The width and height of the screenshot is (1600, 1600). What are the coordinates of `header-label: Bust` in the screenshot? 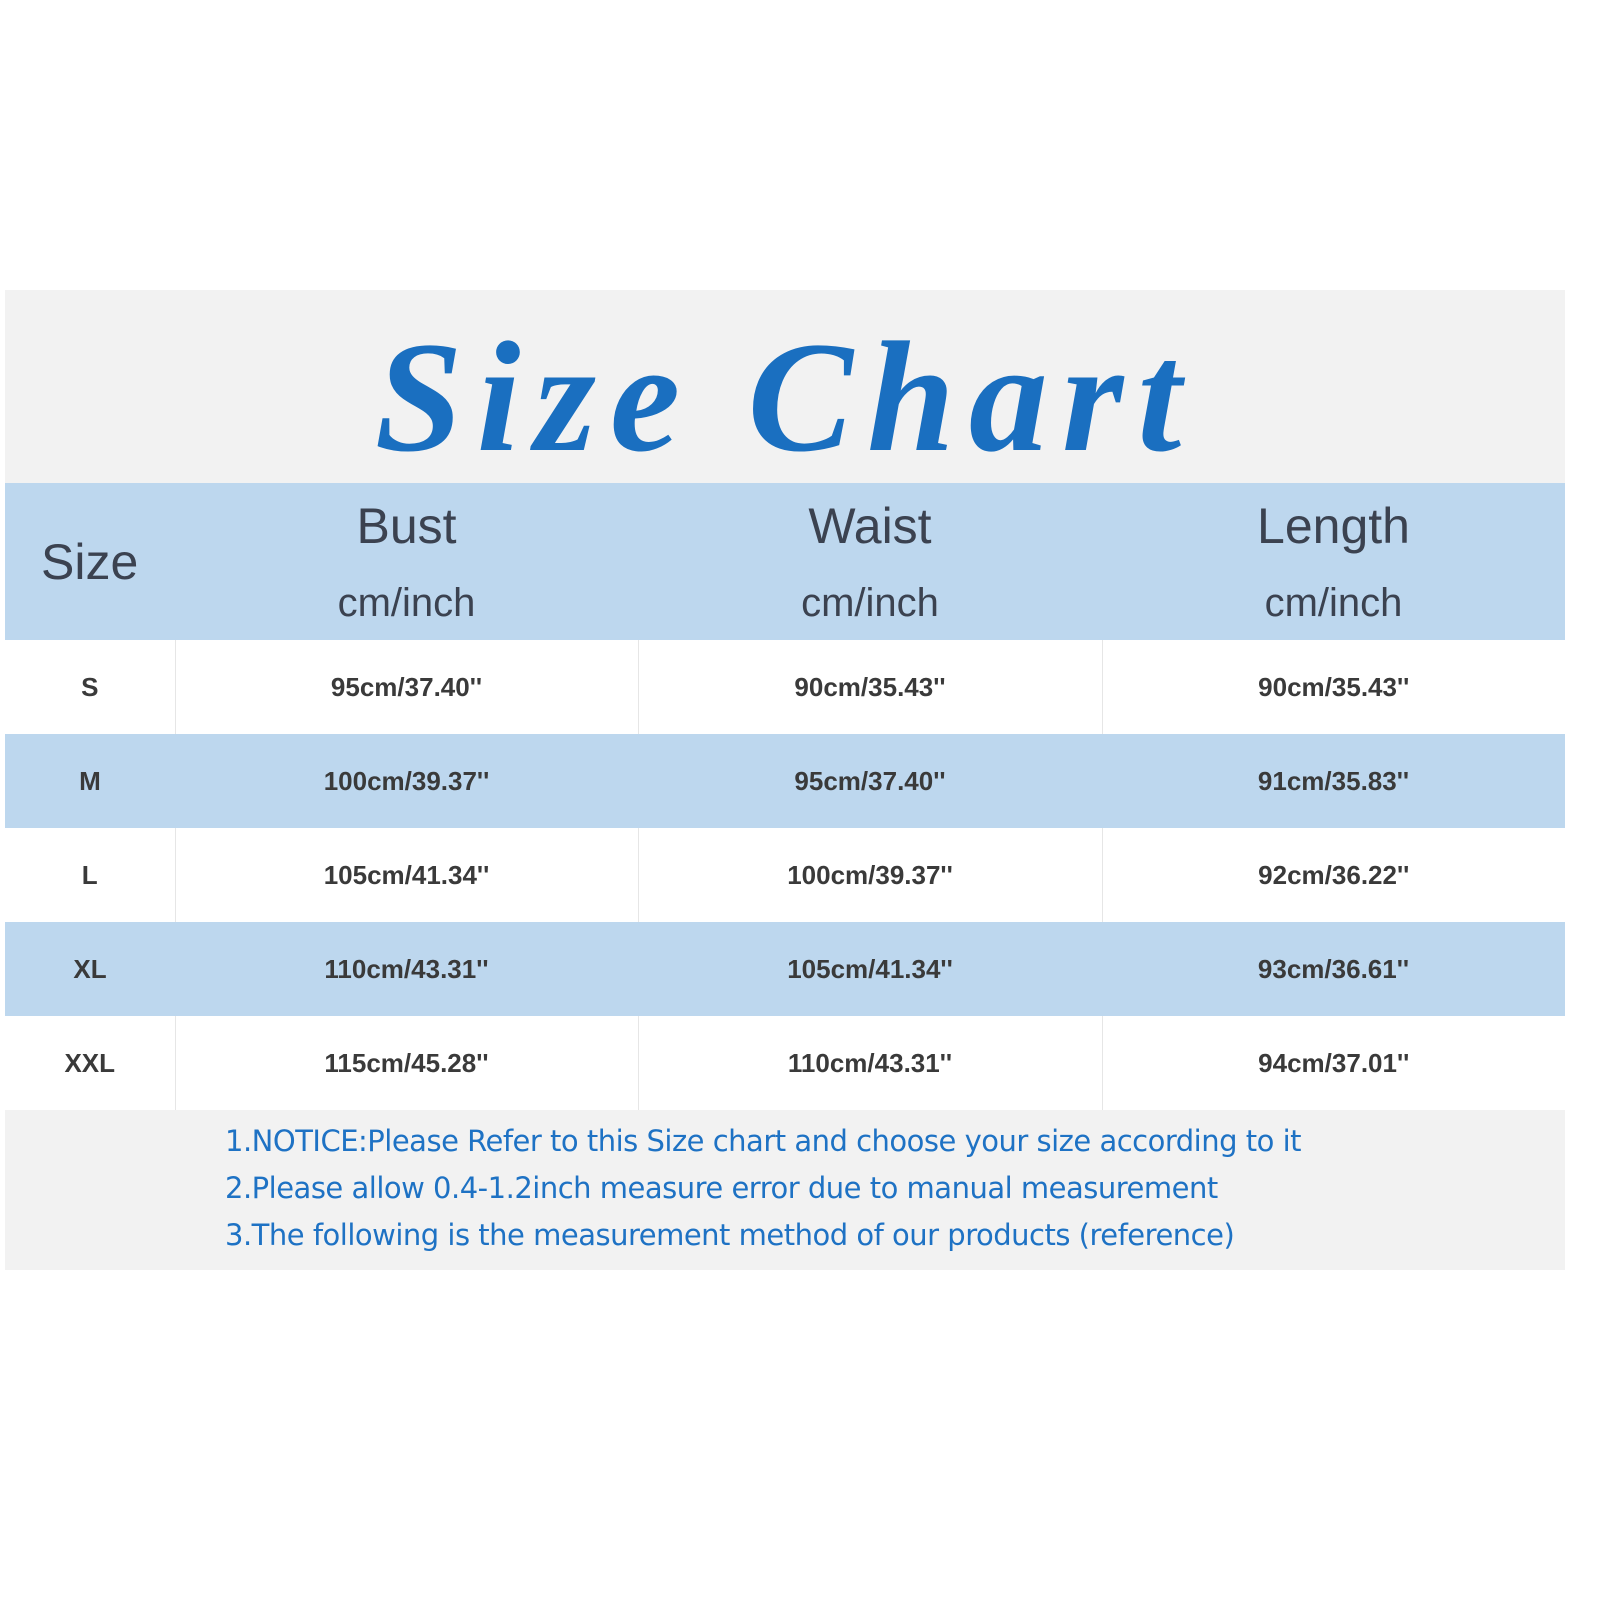 It's located at (406, 525).